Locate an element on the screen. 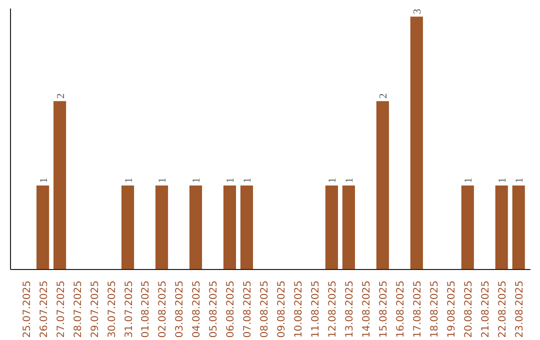 Image resolution: width=540 pixels, height=340 pixels. x-tick-label: 23.08.2025 is located at coordinates (520, 309).